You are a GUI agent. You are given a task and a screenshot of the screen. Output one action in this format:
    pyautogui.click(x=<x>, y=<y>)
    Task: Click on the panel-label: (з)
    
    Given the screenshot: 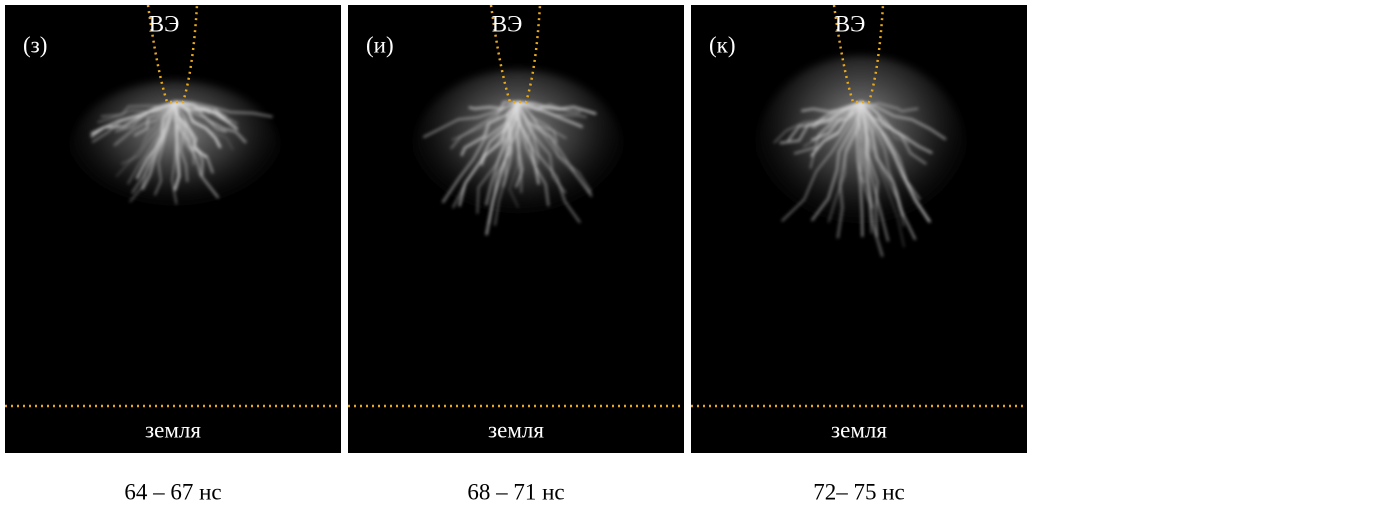 What is the action you would take?
    pyautogui.click(x=35, y=44)
    